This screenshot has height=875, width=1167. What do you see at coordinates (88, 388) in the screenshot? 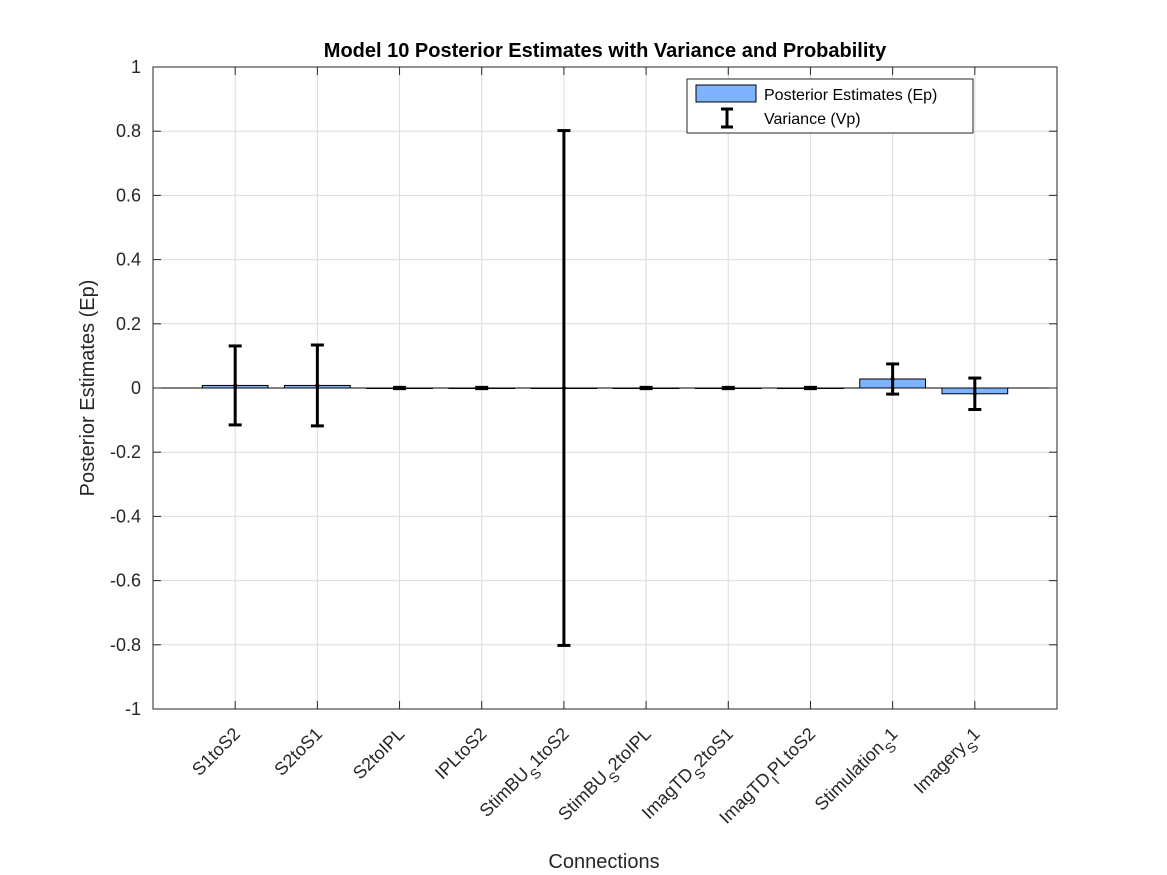
I see `y-axis-label: Posterior Estimates (Ep)` at bounding box center [88, 388].